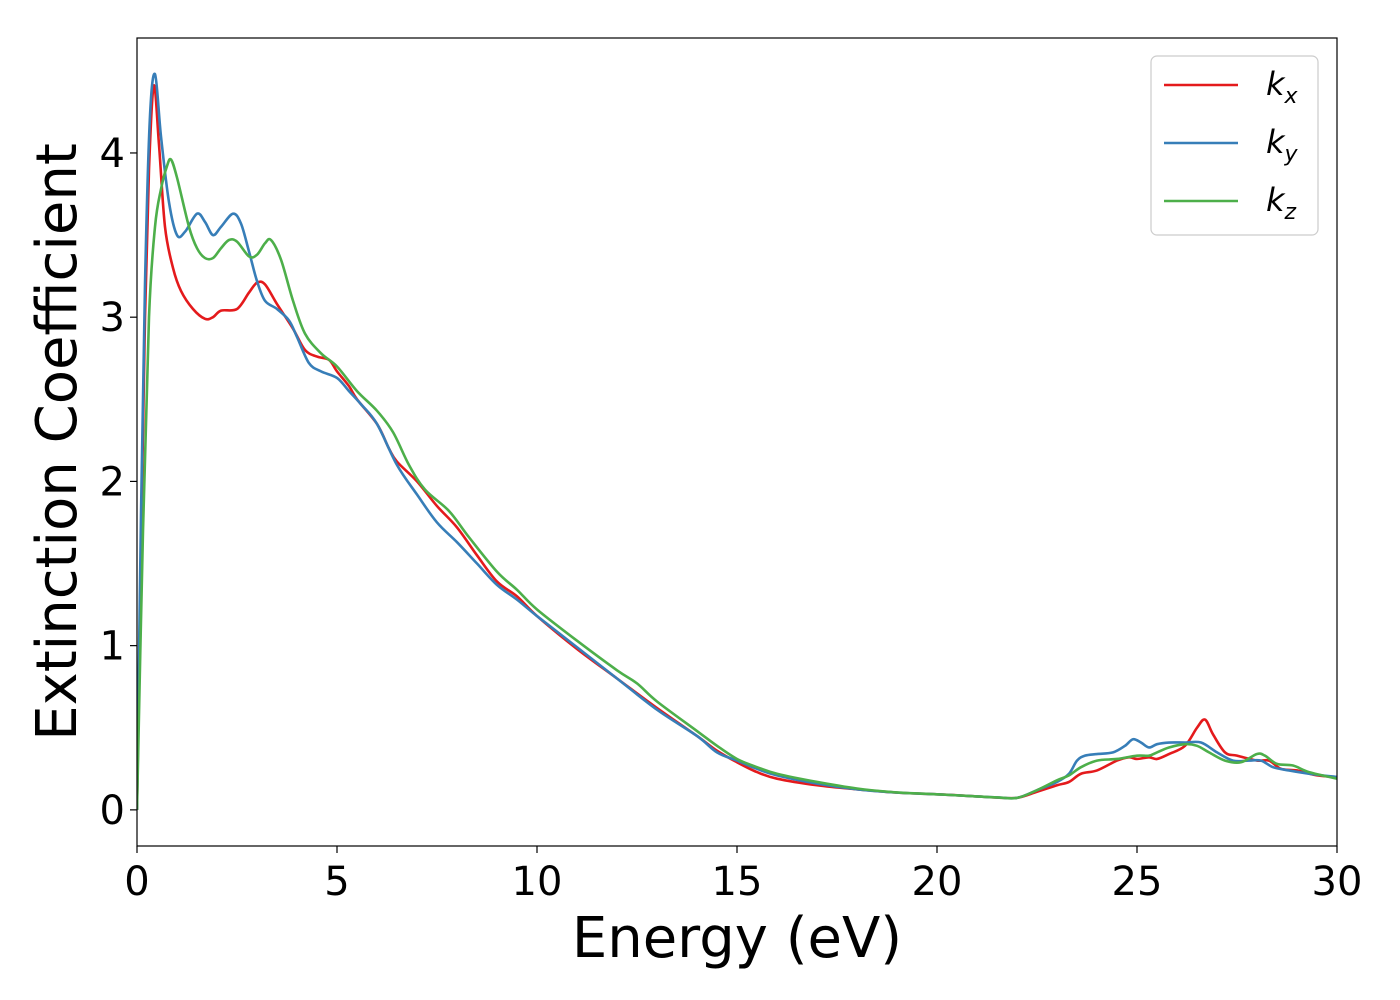  Describe the element at coordinates (737, 938) in the screenshot. I see `x-axis-title: Energy (eV)` at that location.